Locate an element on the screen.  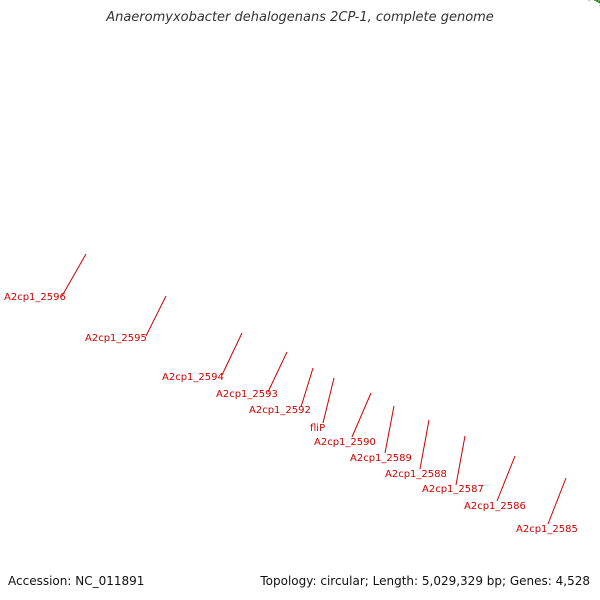
gene-label: A2cp1_2596 is located at coordinates (35, 297).